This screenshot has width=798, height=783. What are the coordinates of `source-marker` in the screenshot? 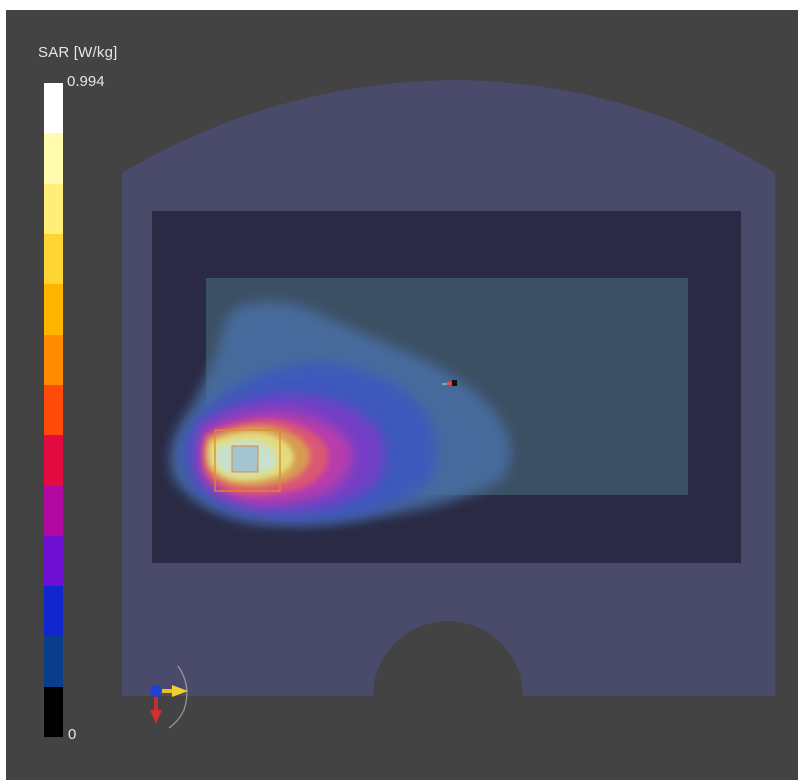 It's located at (449, 383).